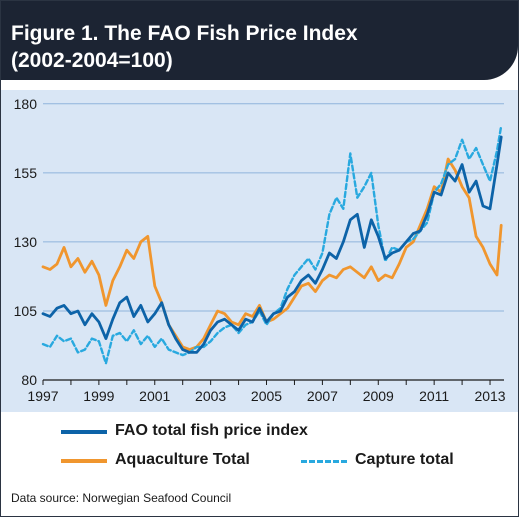  I want to click on x-tick-label-2001: 2001, so click(154, 396).